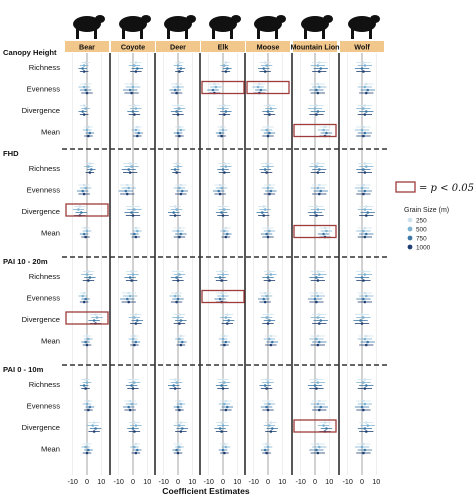 This screenshot has width=474, height=499. I want to click on species-label: Coyote, so click(133, 46).